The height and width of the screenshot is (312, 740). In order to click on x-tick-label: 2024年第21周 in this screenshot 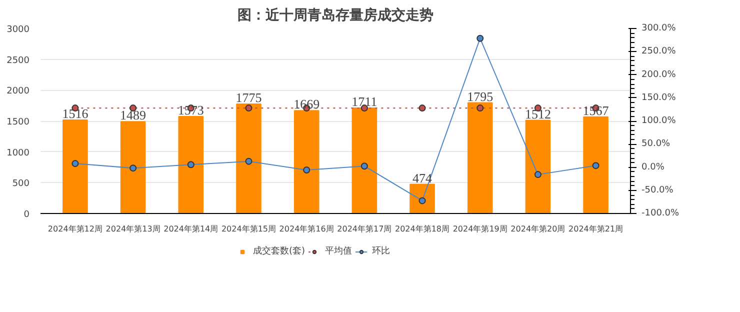, I will do `click(596, 229)`.